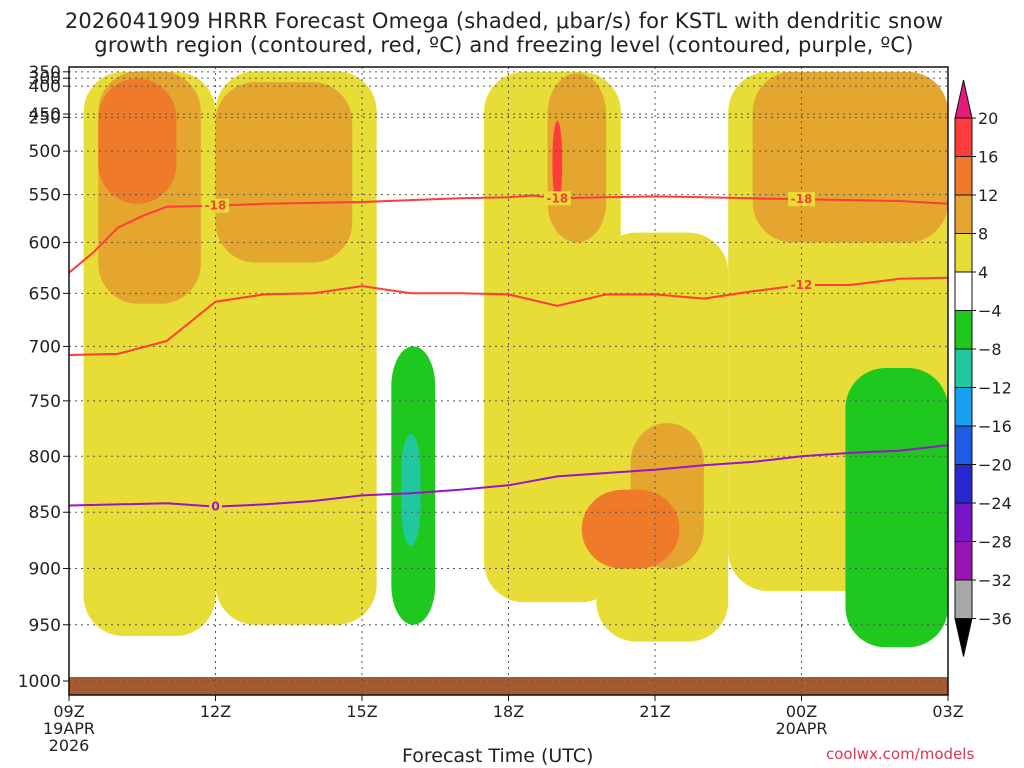 Image resolution: width=1024 pixels, height=768 pixels. Describe the element at coordinates (995, 503) in the screenshot. I see `colorbar-label-10: −24` at that location.